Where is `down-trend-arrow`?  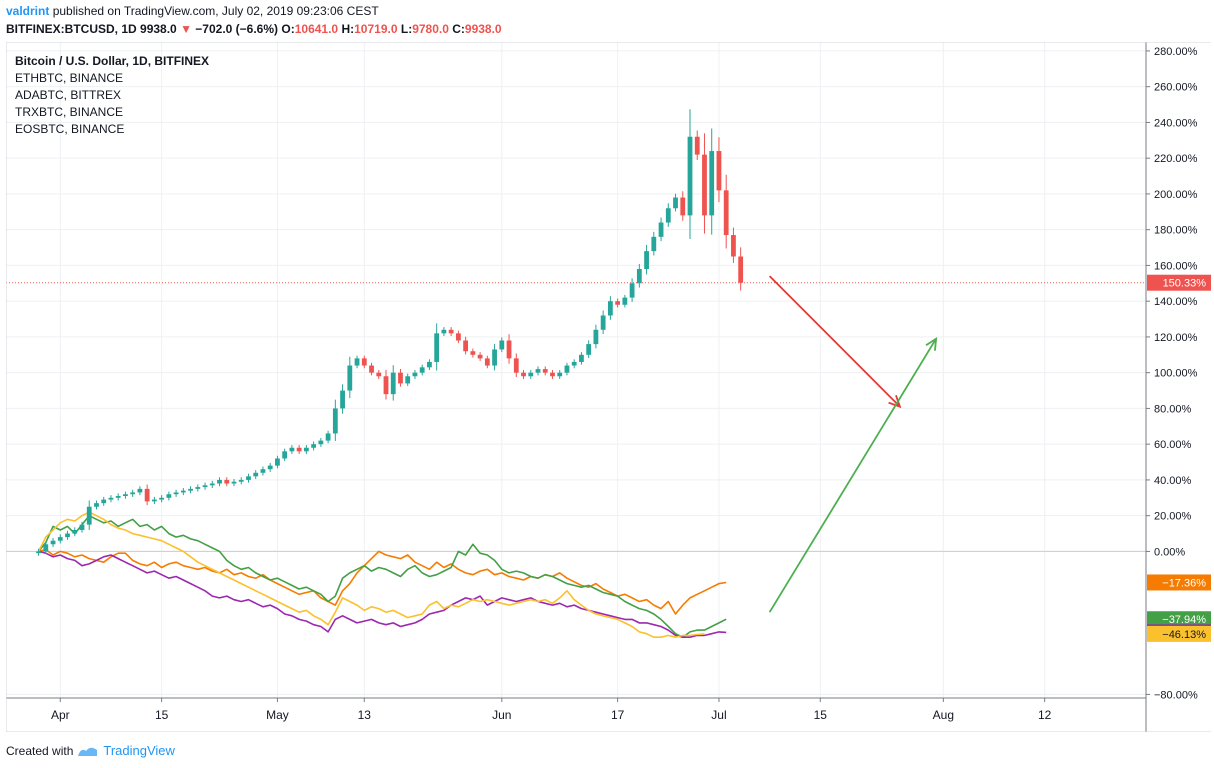 down-trend-arrow is located at coordinates (834, 341).